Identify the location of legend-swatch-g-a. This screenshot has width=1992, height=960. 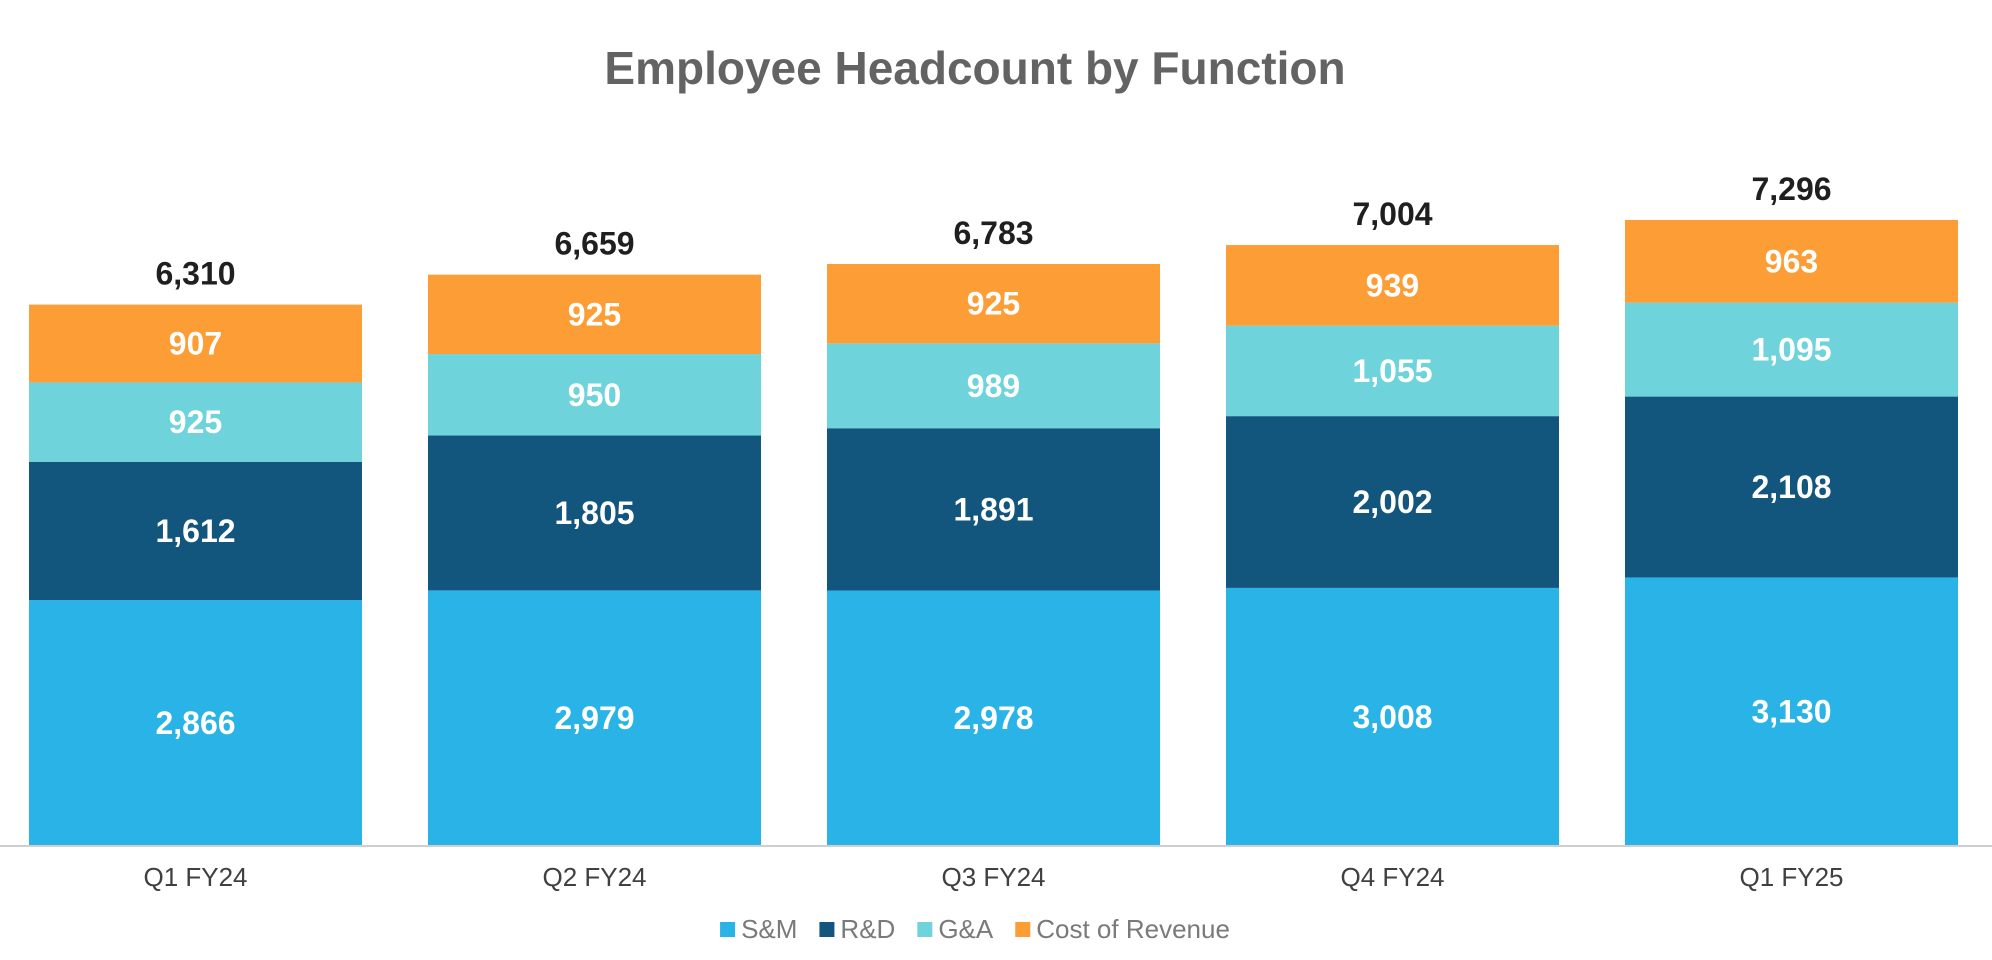
(925, 929).